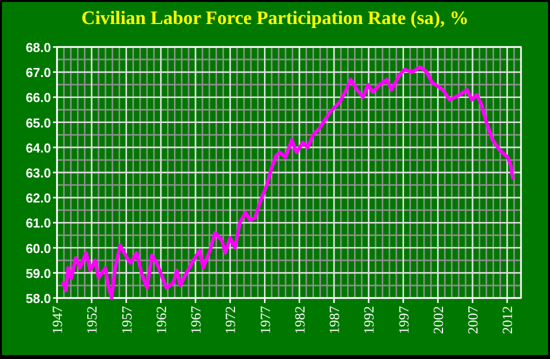 The image size is (550, 359). I want to click on x-tick-label: 1962, so click(162, 320).